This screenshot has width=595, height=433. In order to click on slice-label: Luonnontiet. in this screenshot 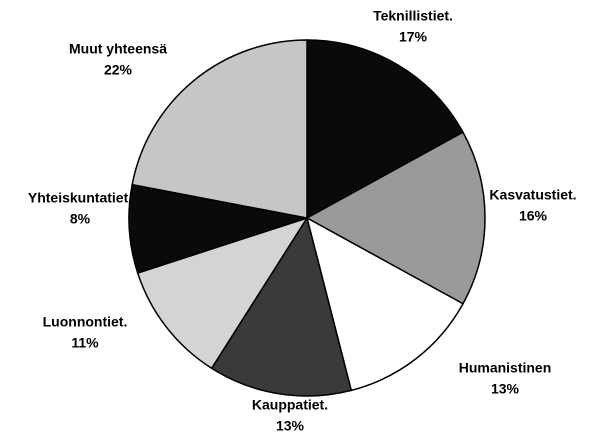, I will do `click(85, 322)`.